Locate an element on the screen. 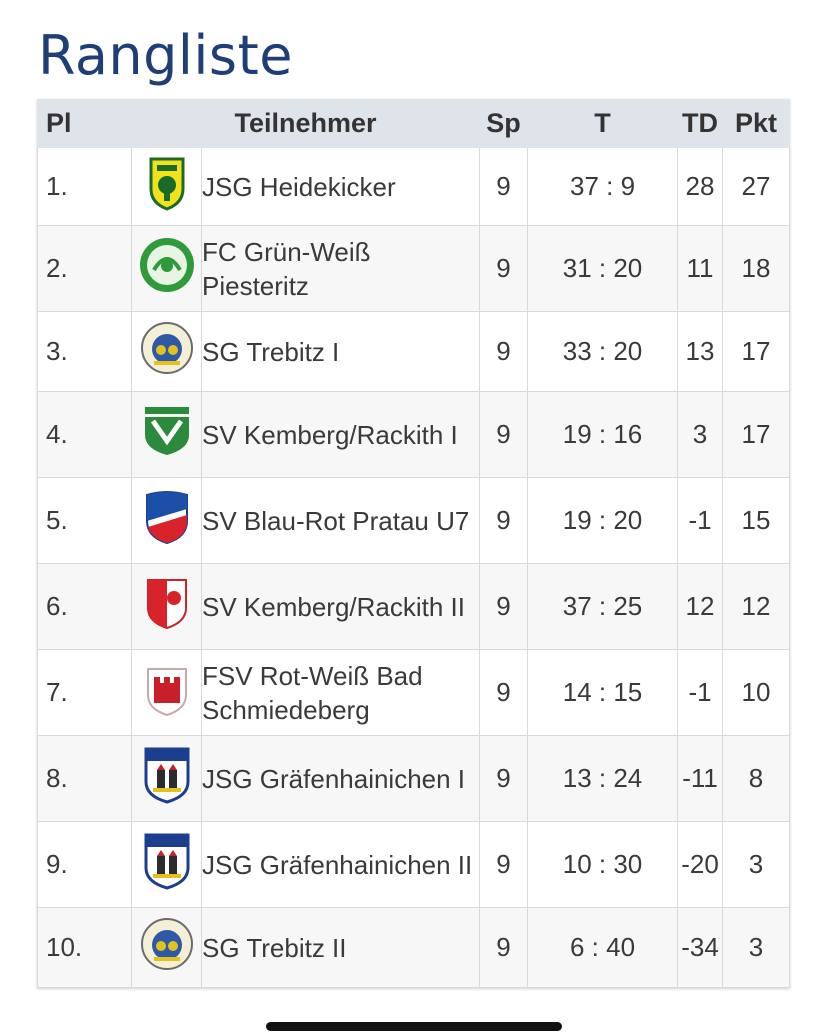 The height and width of the screenshot is (1033, 828). table-row: 5. SV Blau-Rot Pratau U7 9 19 : 20 -1 15 is located at coordinates (414, 520).